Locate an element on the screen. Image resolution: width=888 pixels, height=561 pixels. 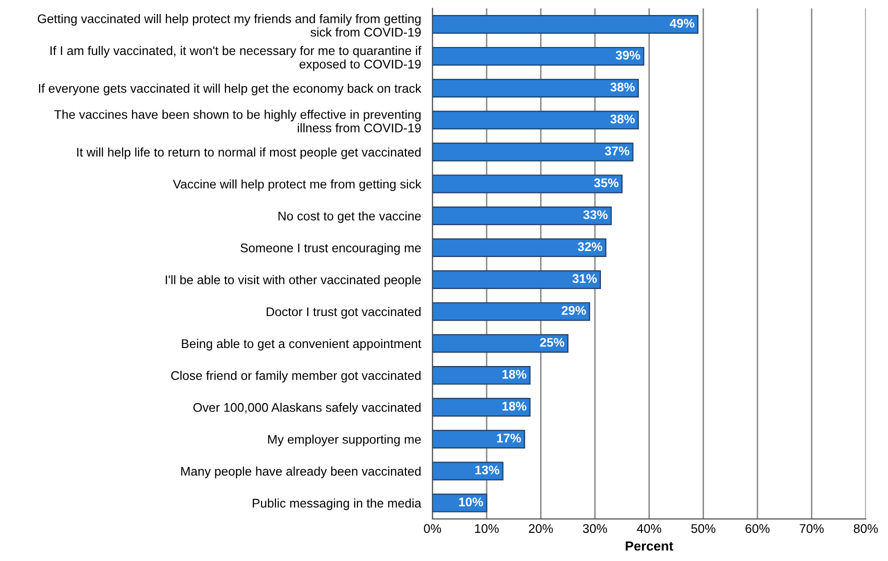
y-tick-label: Over 100,000 Alaskans safely vaccinated is located at coordinates (307, 408).